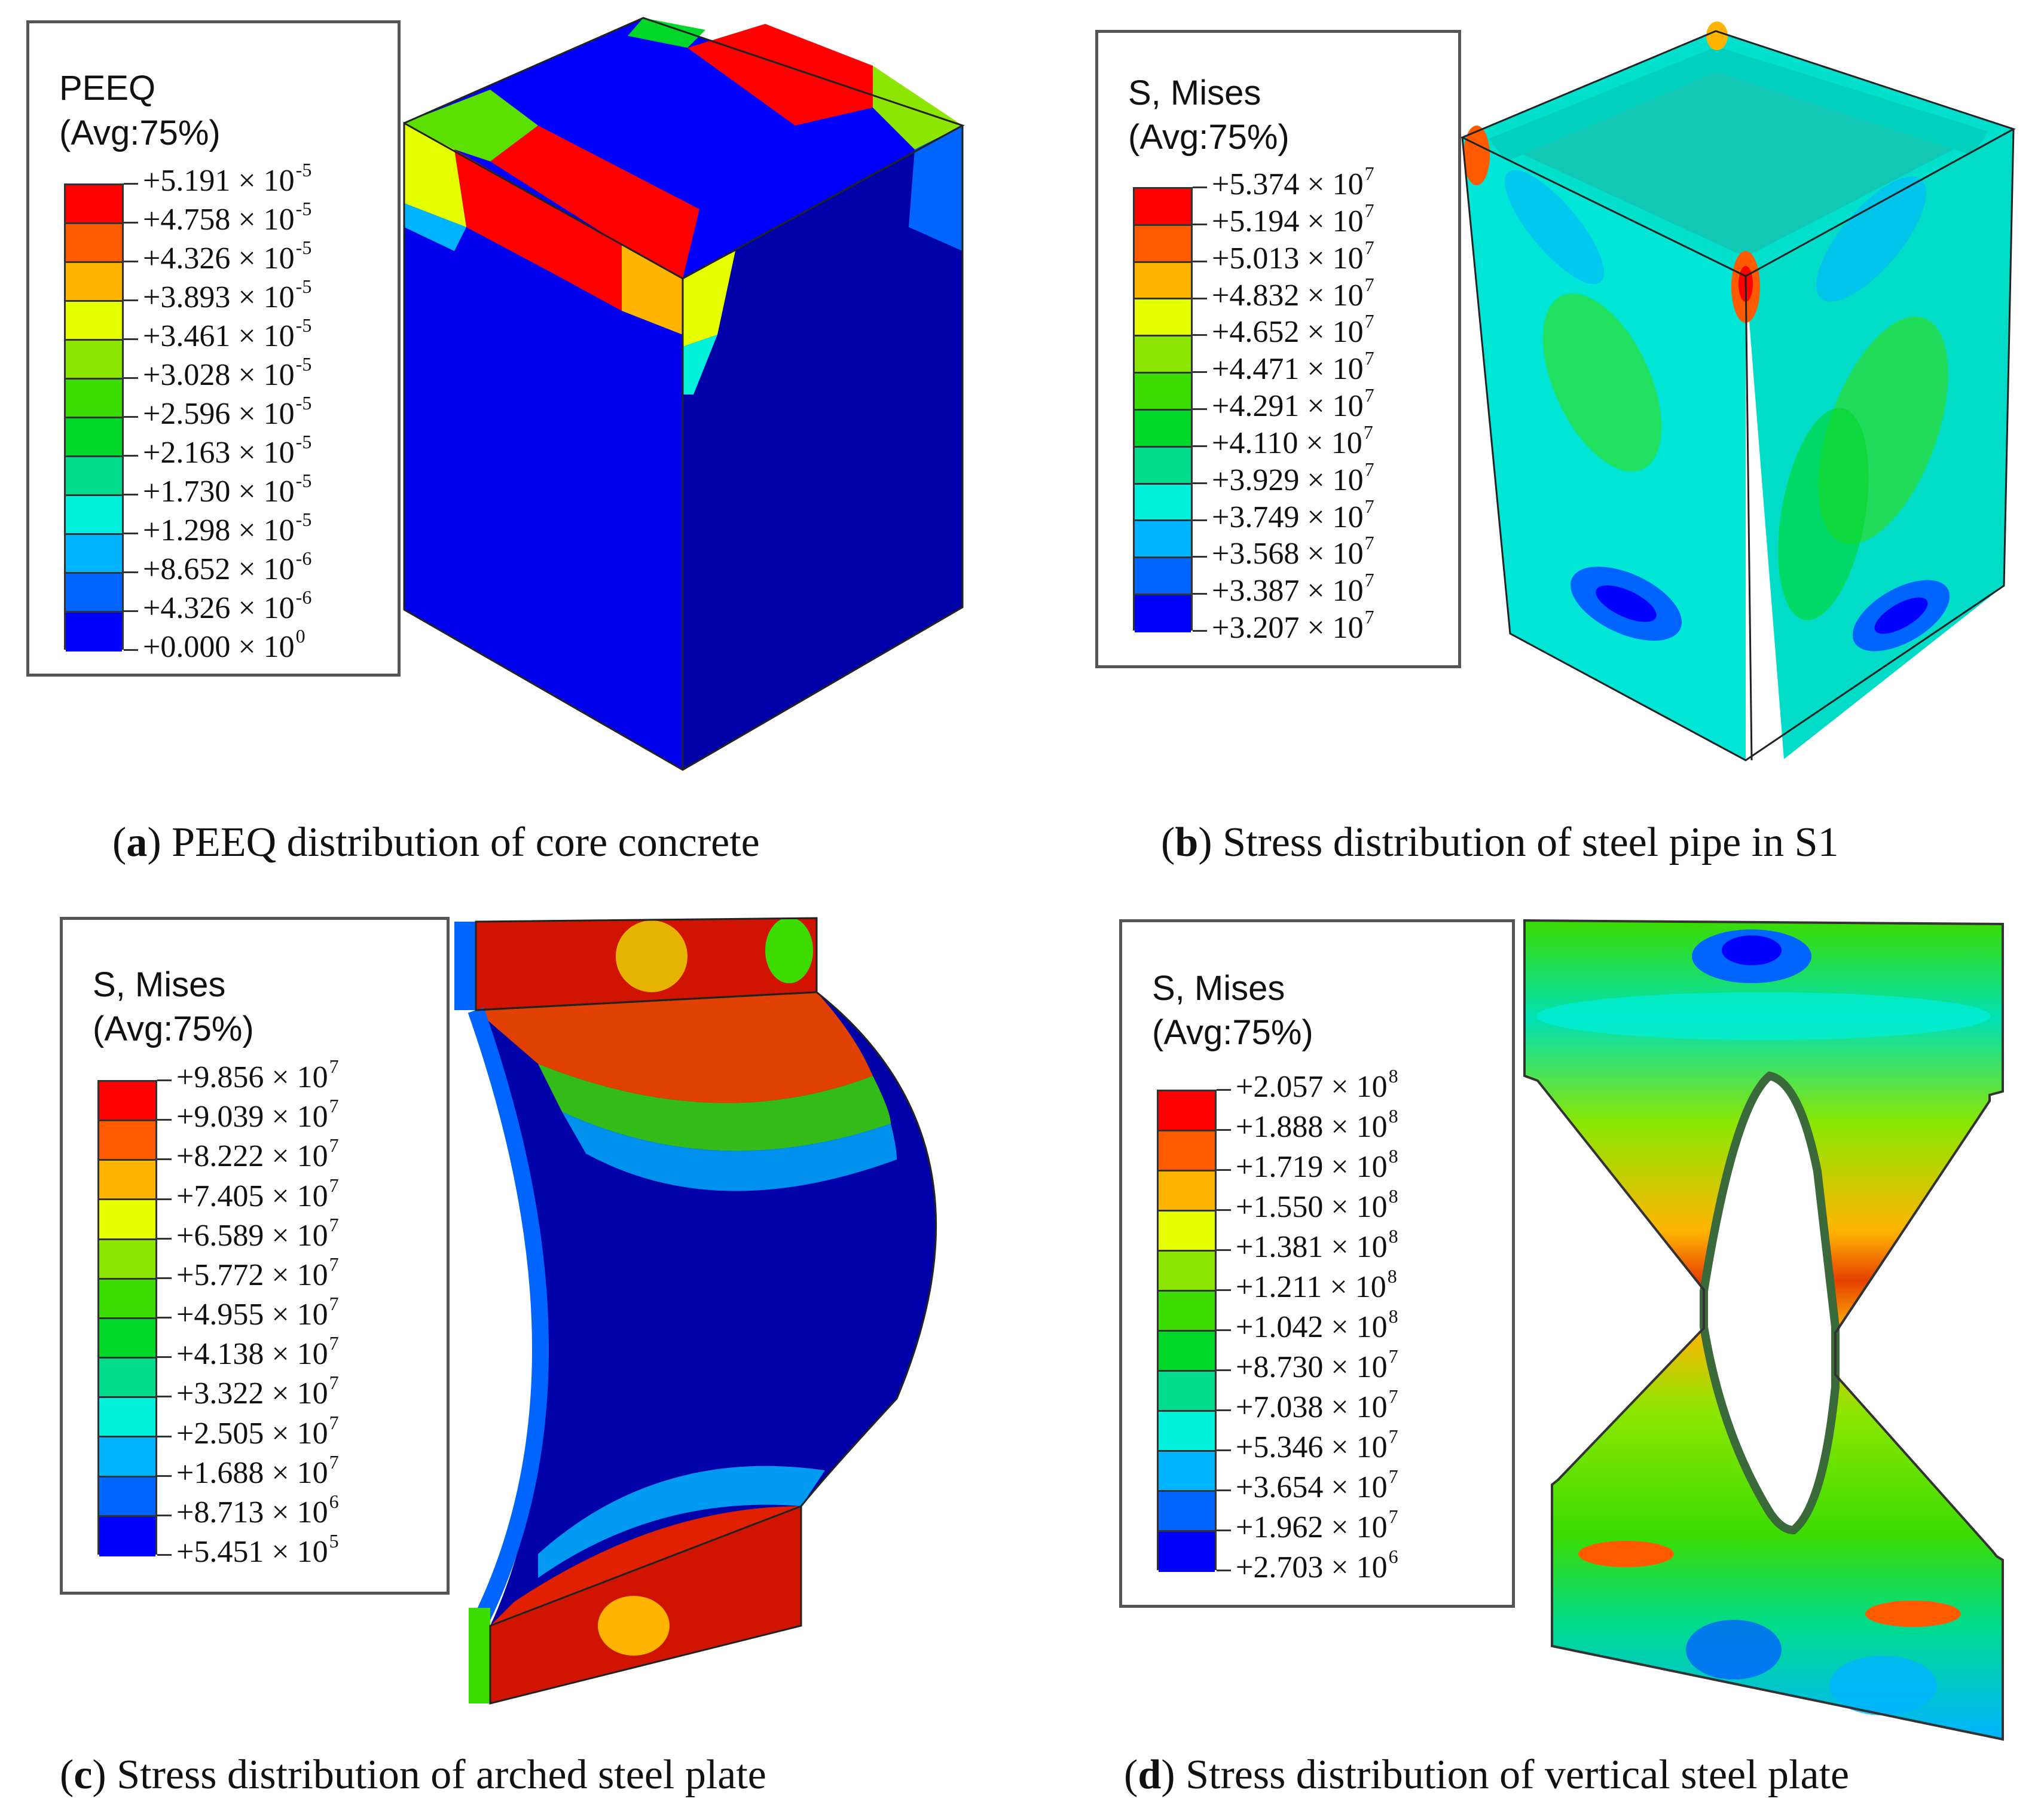  What do you see at coordinates (1312, 1567) in the screenshot?
I see `legend-value-mantissa: +2.703 × 10` at bounding box center [1312, 1567].